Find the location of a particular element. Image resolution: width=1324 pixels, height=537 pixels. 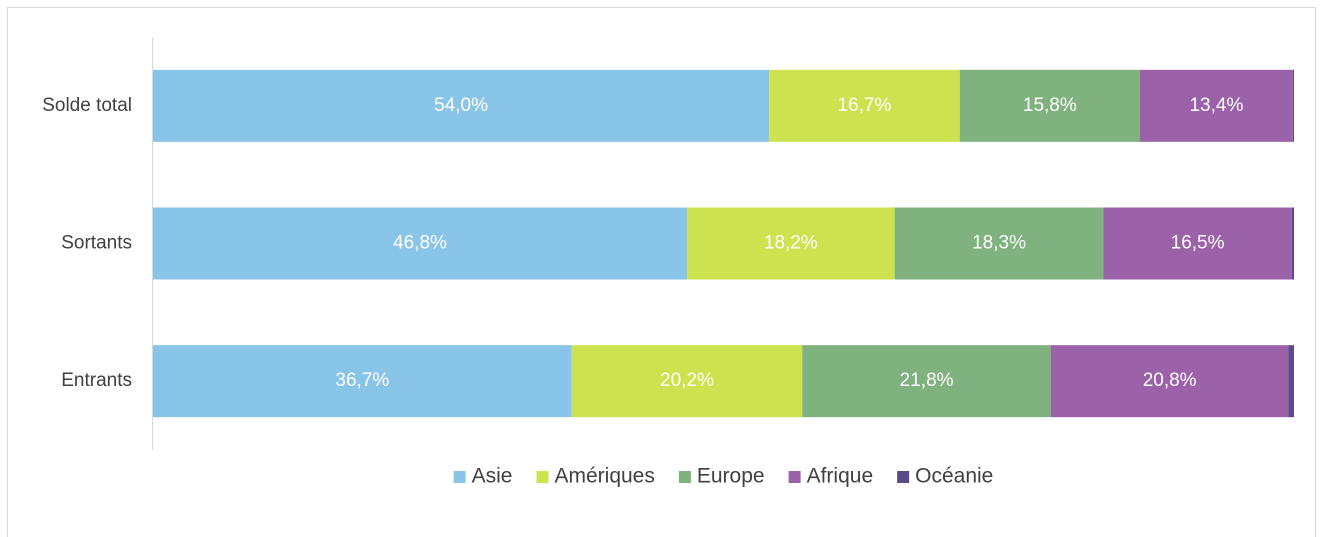

value-label: 54,0% is located at coordinates (461, 105).